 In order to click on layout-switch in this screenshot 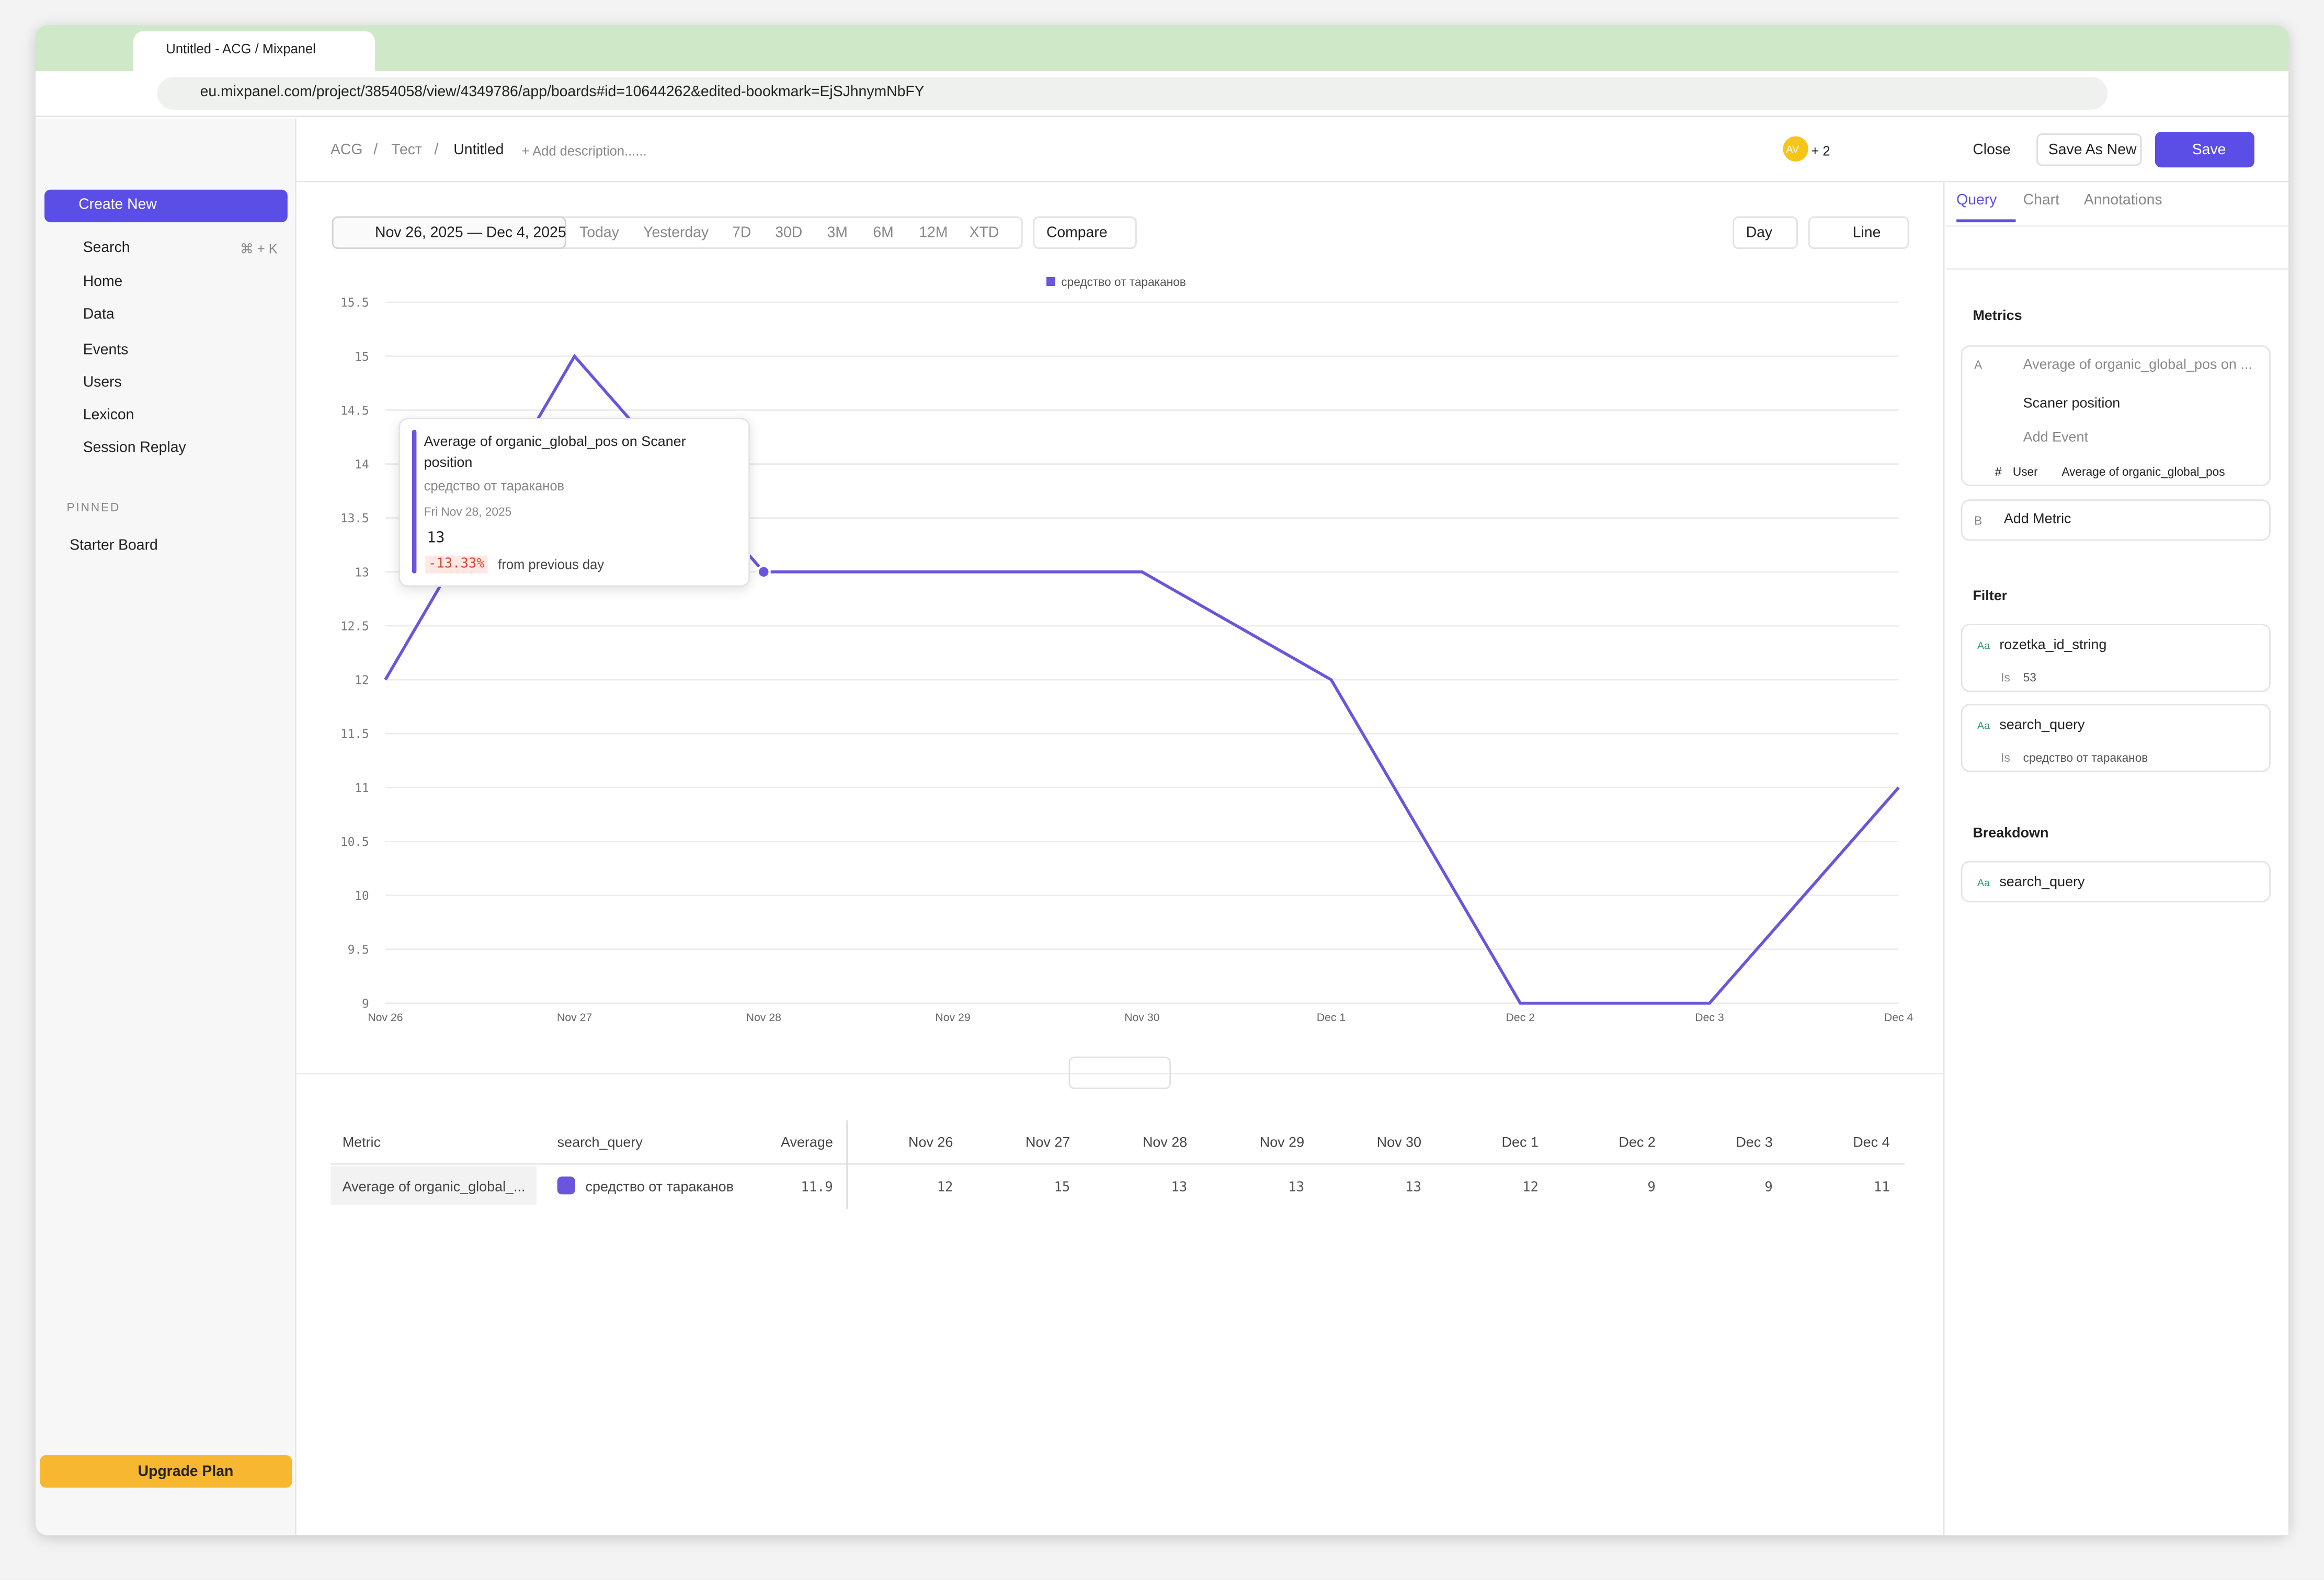, I will do `click(1119, 1073)`.